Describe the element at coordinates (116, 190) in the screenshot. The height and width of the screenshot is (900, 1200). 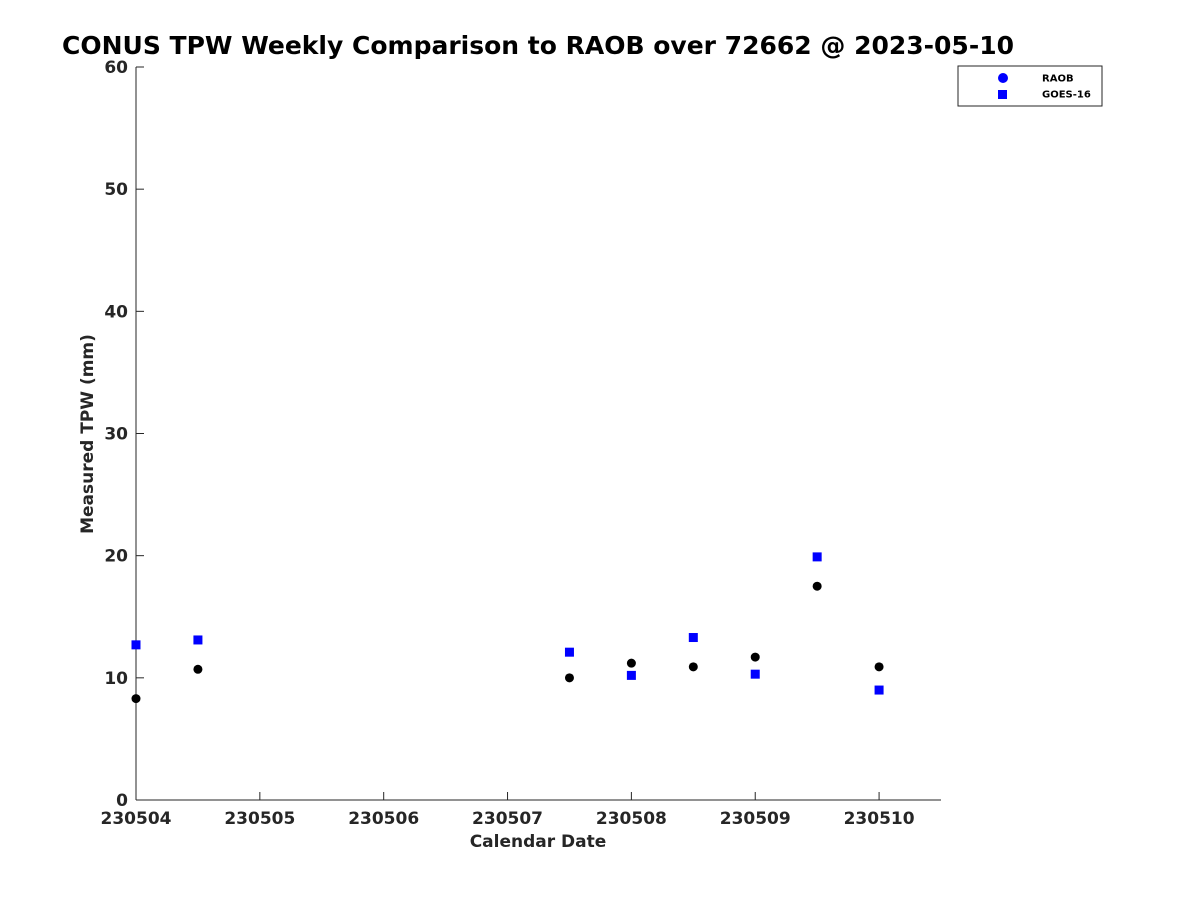
I see `y-tick-label: 50` at that location.